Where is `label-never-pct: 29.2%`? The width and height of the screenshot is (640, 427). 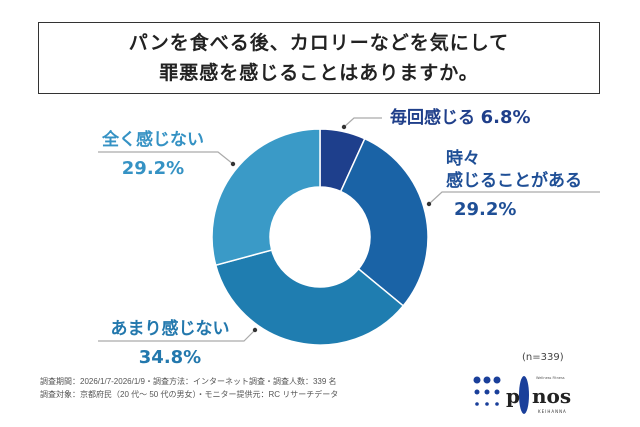
label-never-pct: 29.2% is located at coordinates (153, 168).